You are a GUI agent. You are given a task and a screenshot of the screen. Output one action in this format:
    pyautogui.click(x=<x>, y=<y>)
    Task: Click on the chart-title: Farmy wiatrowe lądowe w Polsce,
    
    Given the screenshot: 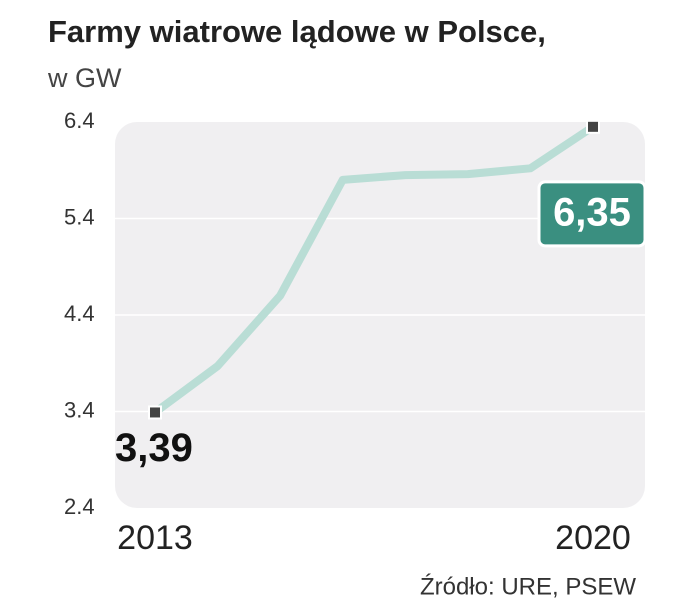 What is the action you would take?
    pyautogui.click(x=297, y=31)
    